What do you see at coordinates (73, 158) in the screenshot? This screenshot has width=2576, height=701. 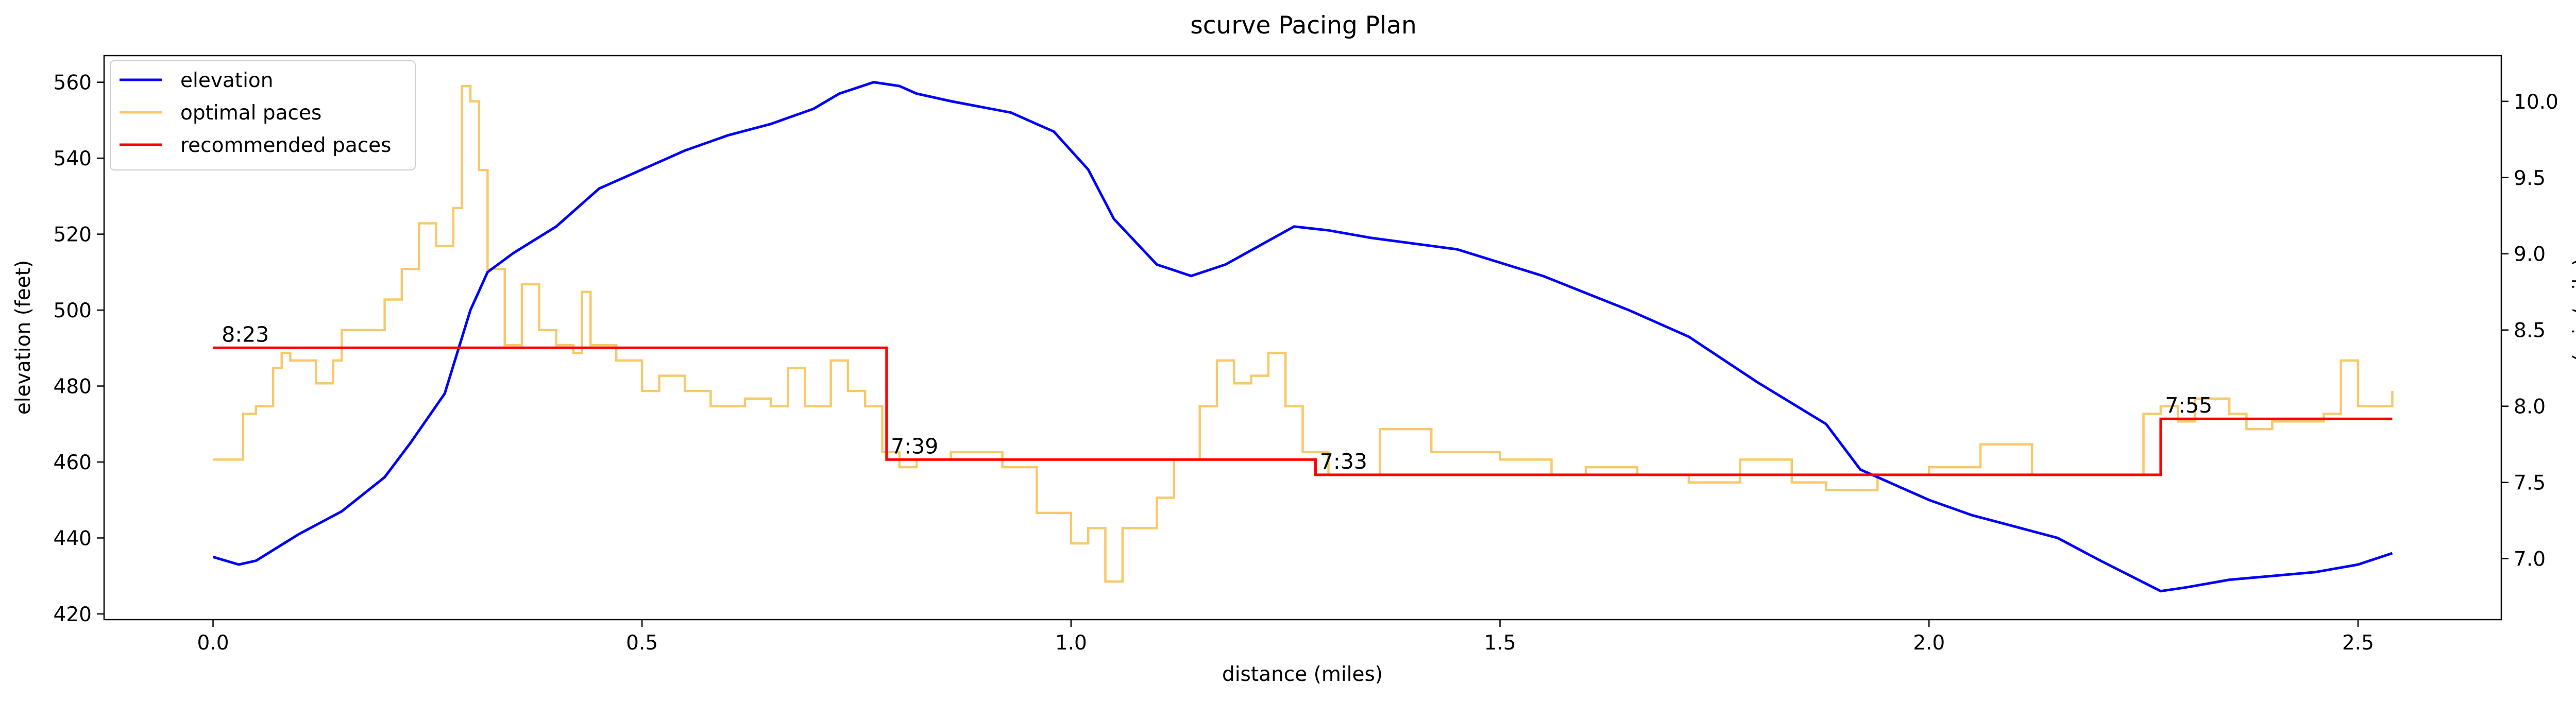 I see `y-tick-label-left: 540` at bounding box center [73, 158].